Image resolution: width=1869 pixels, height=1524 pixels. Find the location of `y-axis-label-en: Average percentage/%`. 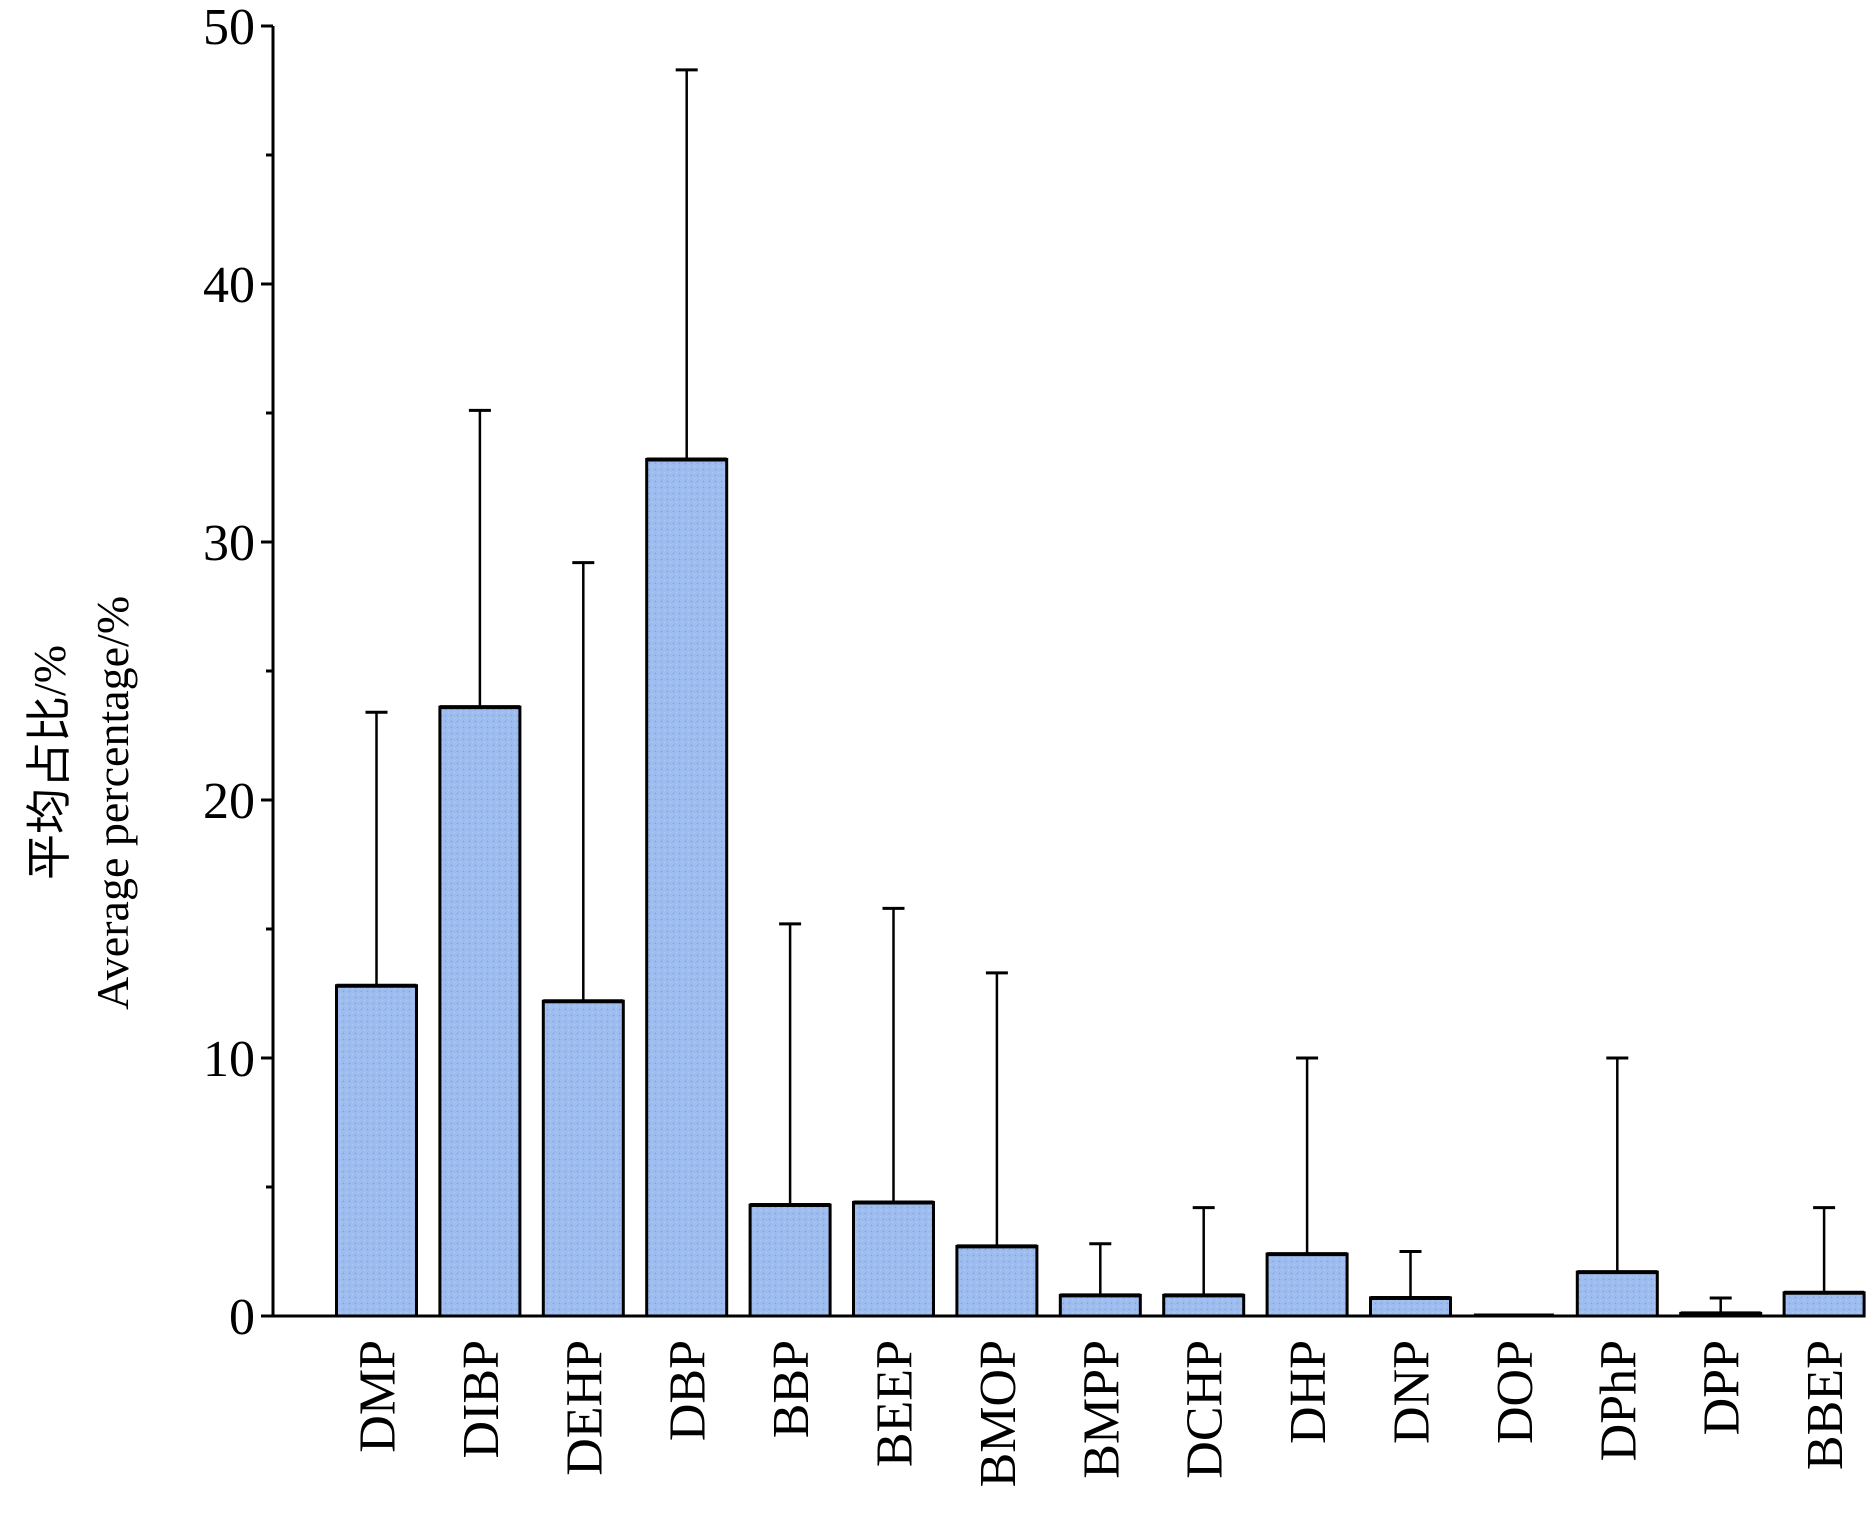

y-axis-label-en: Average percentage/% is located at coordinates (112, 803).